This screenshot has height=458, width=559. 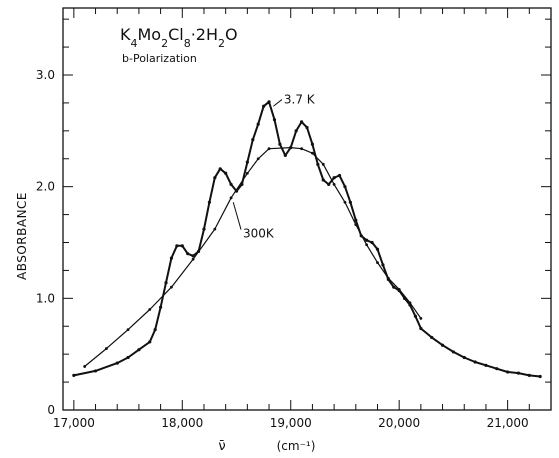 What do you see at coordinates (291, 423) in the screenshot?
I see `x-tick-label: 19,000` at bounding box center [291, 423].